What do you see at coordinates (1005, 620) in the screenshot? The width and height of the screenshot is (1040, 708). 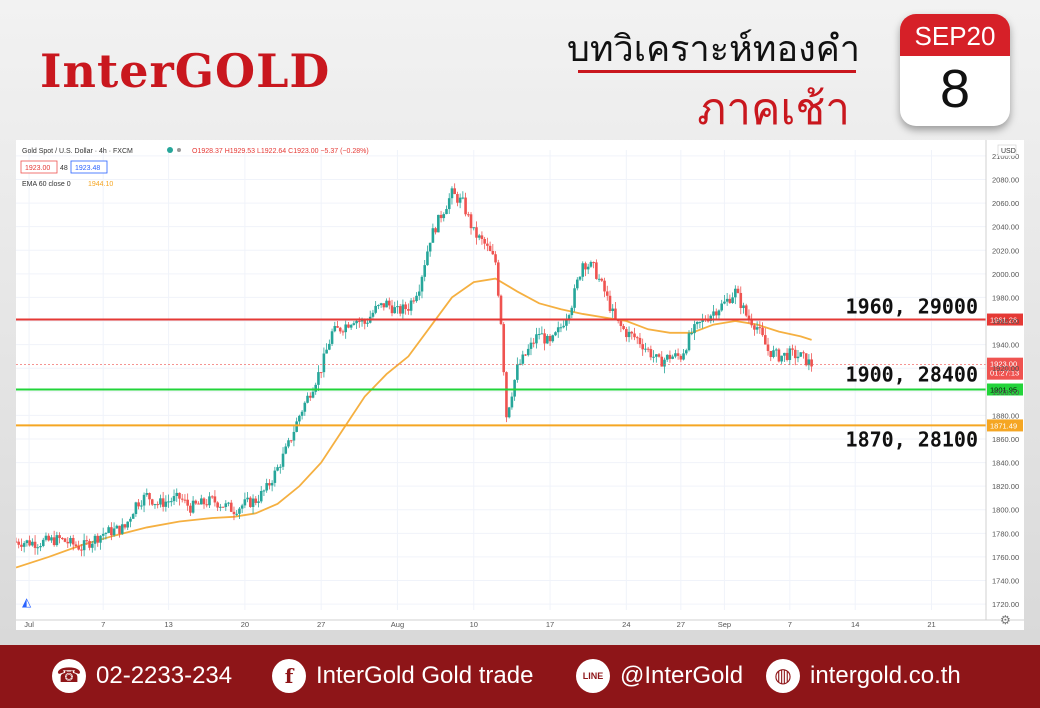 I see `settings-gear-icon: ⚙` at bounding box center [1005, 620].